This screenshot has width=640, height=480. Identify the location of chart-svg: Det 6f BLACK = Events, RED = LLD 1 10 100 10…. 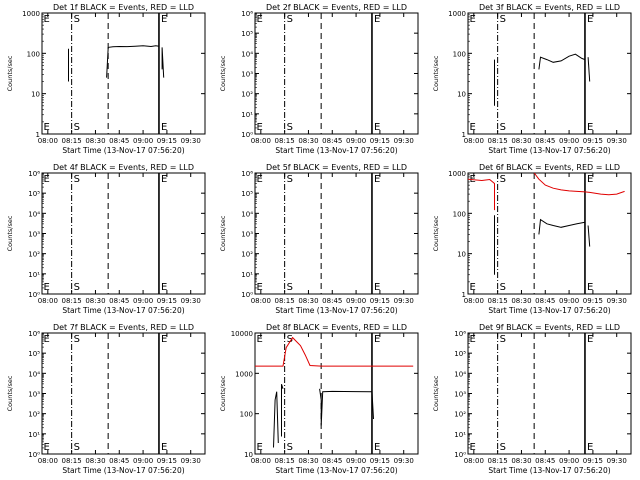
(532, 239).